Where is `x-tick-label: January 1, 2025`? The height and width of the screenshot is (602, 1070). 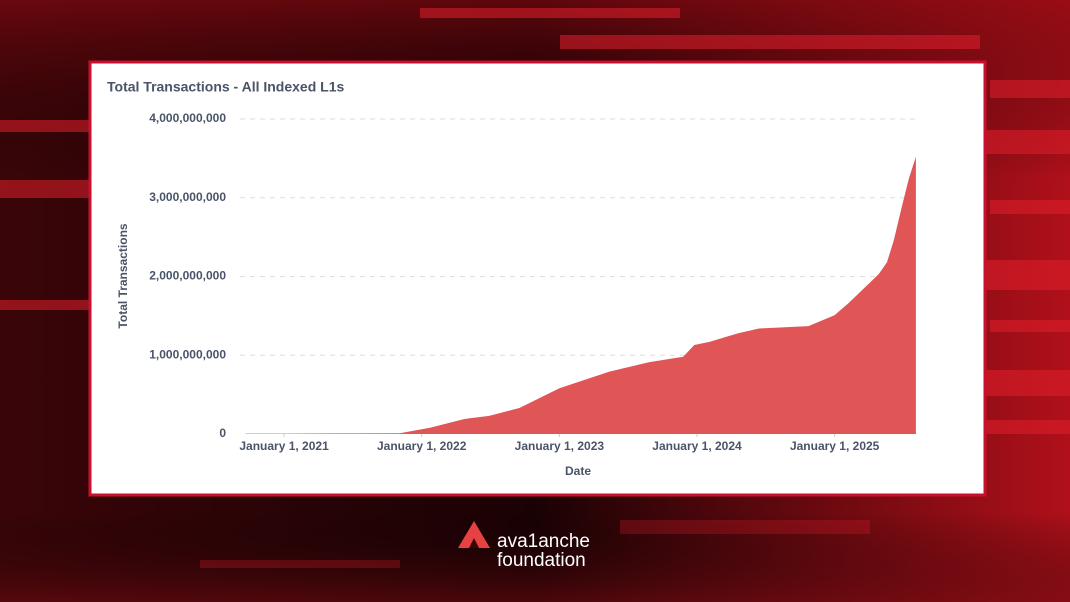 x-tick-label: January 1, 2025 is located at coordinates (835, 446).